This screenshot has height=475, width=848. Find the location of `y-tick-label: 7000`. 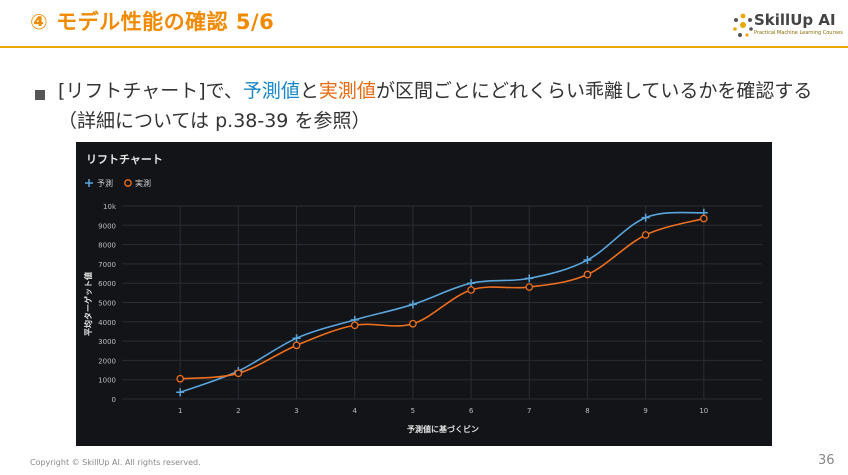

y-tick-label: 7000 is located at coordinates (107, 265).